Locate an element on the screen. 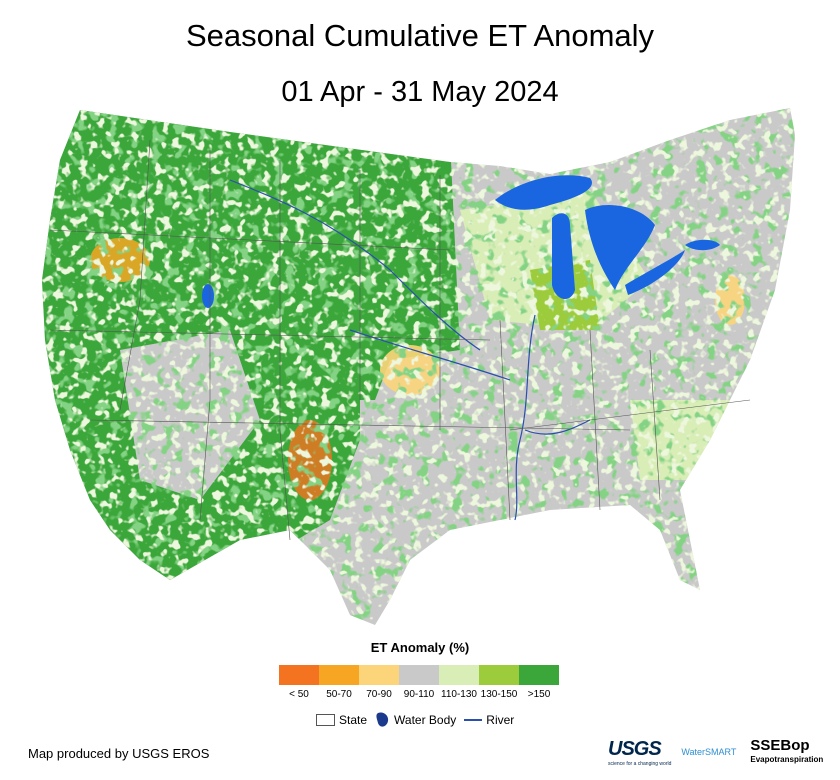 Image resolution: width=840 pixels, height=780 pixels. water-body-icon is located at coordinates (382, 719).